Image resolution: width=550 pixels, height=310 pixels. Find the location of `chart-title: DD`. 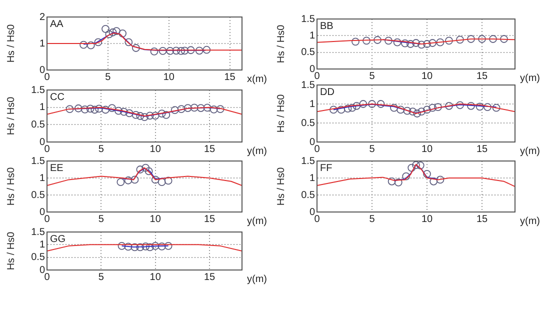

chart-title: DD is located at coordinates (327, 92).